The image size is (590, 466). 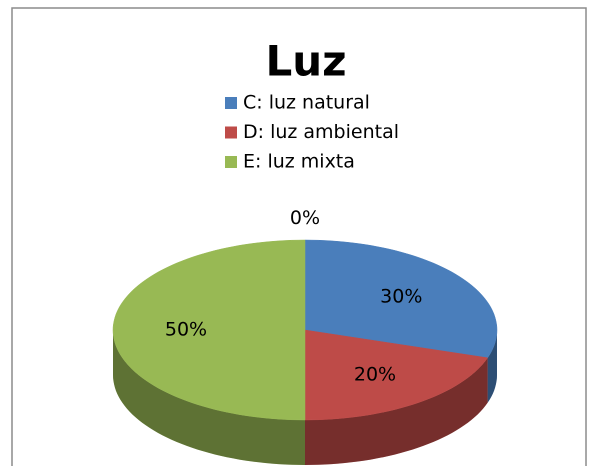 I want to click on chart-title: Luz, so click(x=305, y=61).